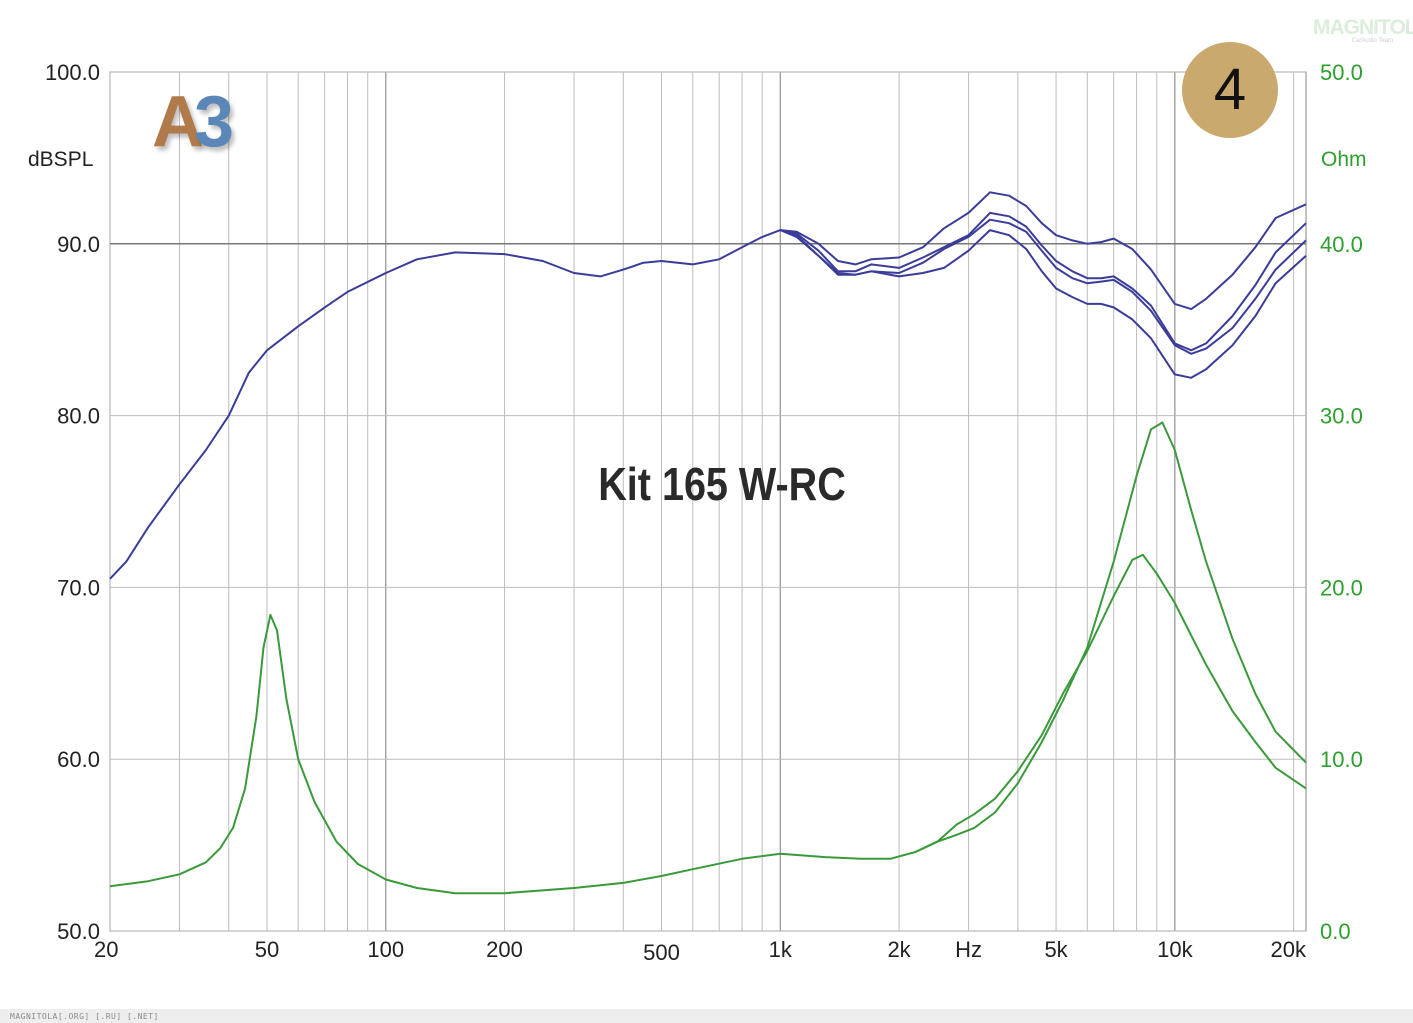 The width and height of the screenshot is (1413, 1023). Describe the element at coordinates (106, 949) in the screenshot. I see `x-tick-label: 20` at that location.